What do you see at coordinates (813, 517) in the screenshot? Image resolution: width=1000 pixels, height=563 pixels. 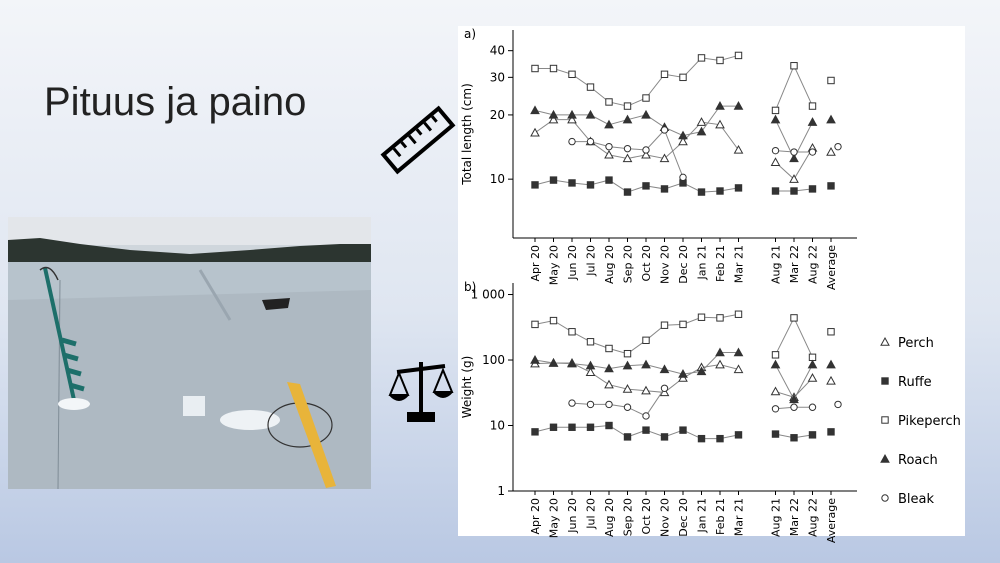 I see `x-tick-label: Aug 22` at bounding box center [813, 517].